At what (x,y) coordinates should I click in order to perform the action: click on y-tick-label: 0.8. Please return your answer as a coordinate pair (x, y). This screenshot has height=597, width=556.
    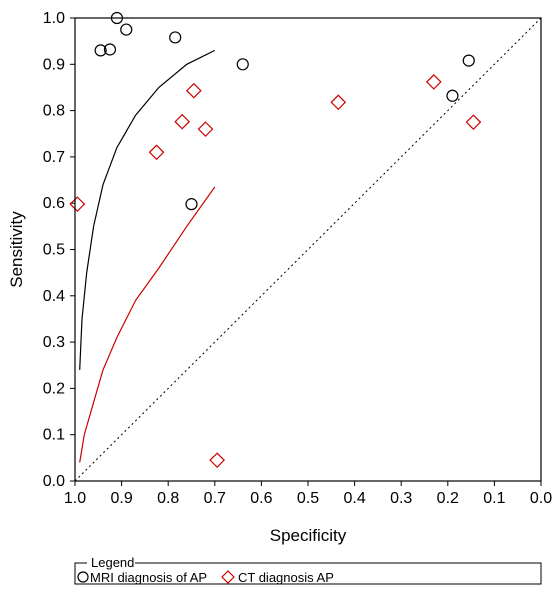
    Looking at the image, I should click on (54, 111).